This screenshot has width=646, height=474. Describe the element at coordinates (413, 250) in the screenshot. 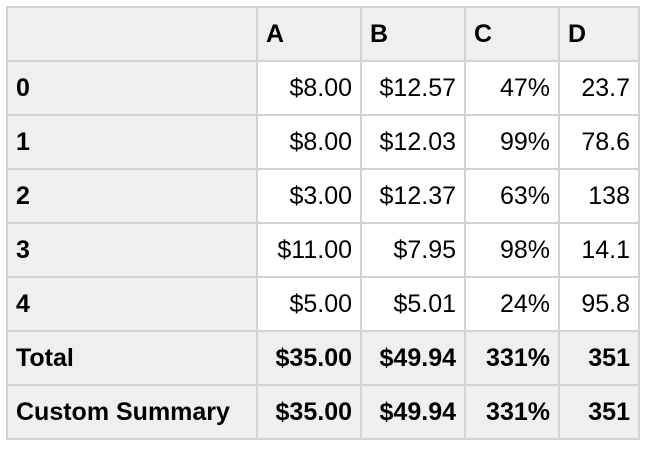

I see `cell-b: $7.95` at that location.